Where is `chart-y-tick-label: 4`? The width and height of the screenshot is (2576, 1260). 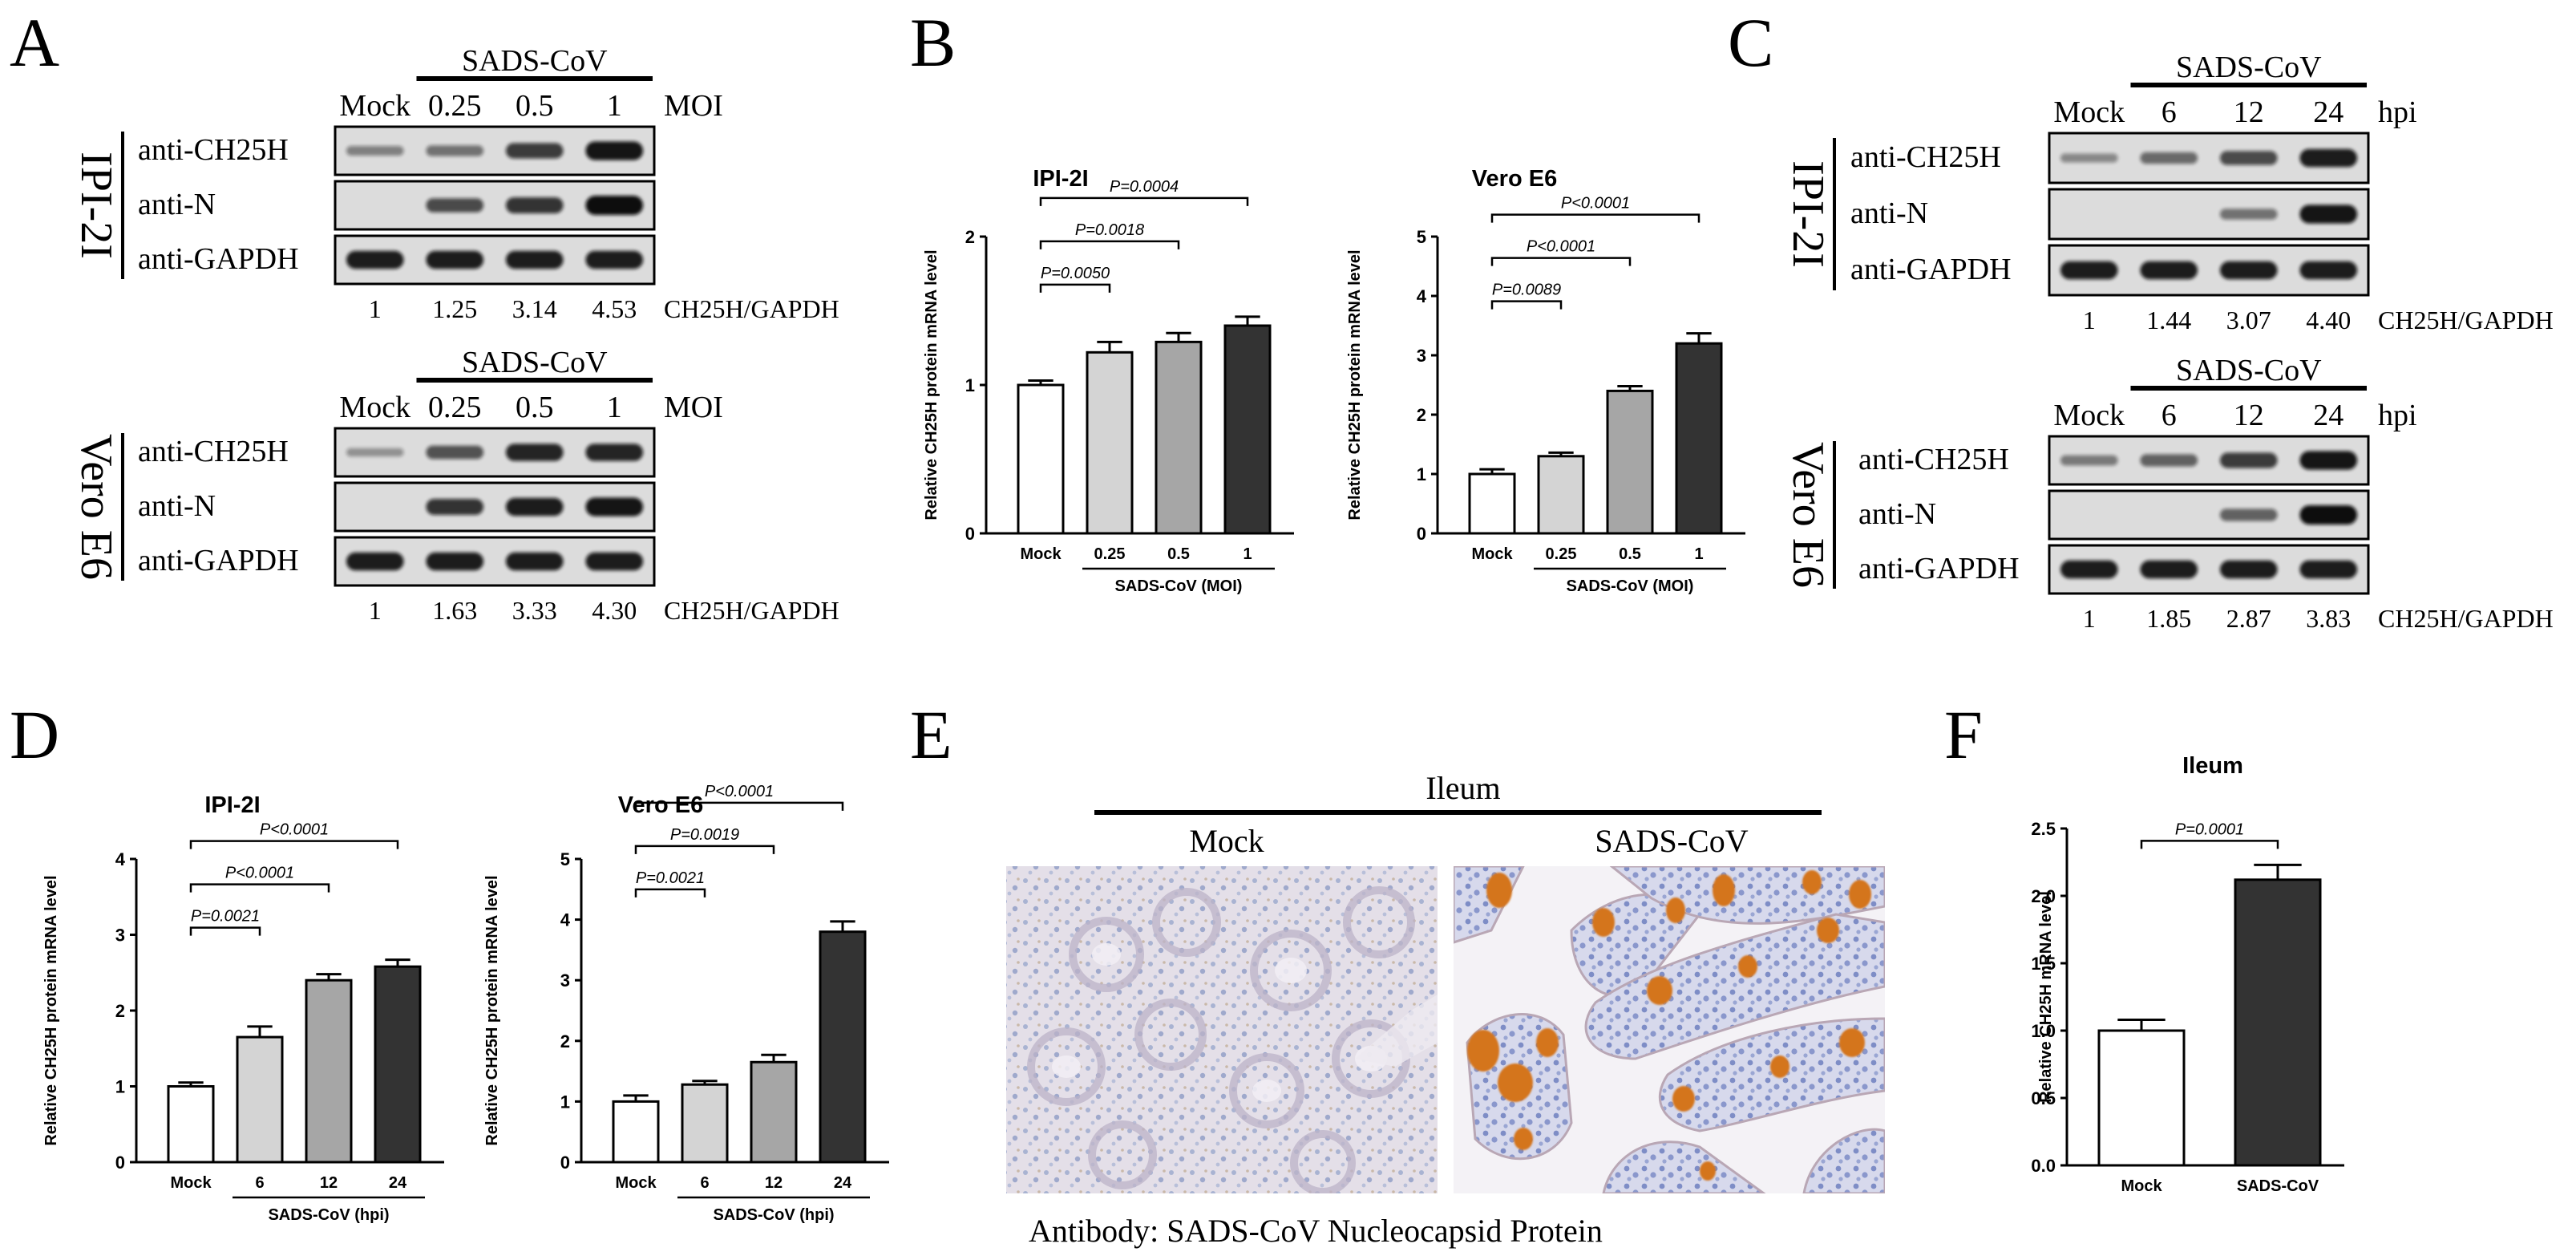 chart-y-tick-label: 4 is located at coordinates (565, 920).